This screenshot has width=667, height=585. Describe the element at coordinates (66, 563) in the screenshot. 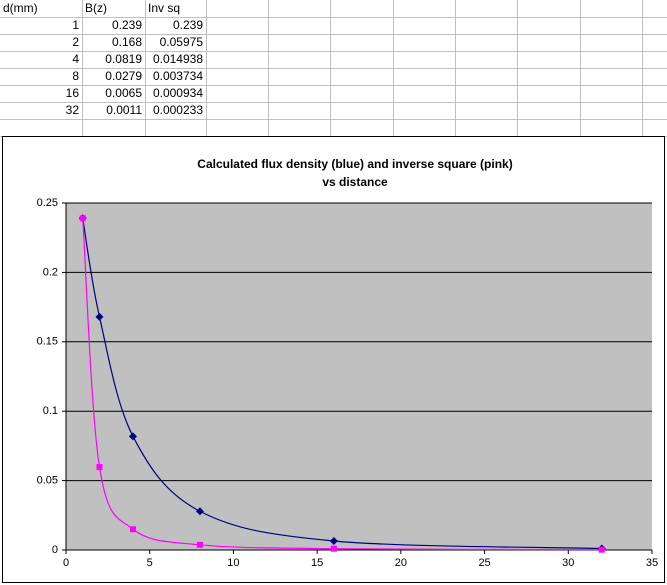

I see `x-tick-label: 0` at that location.